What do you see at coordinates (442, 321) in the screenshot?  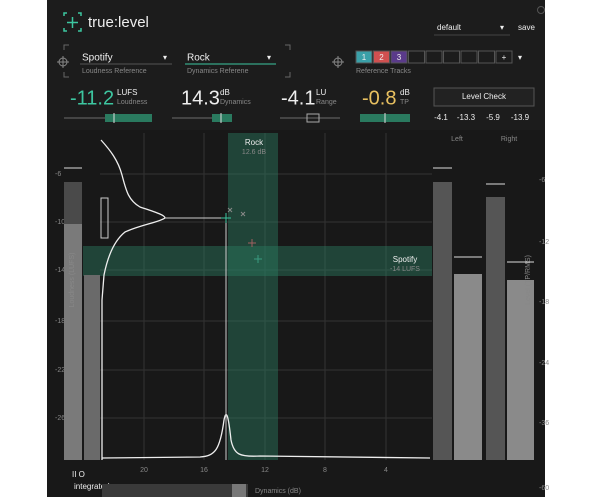 I see `left-tp-meter` at bounding box center [442, 321].